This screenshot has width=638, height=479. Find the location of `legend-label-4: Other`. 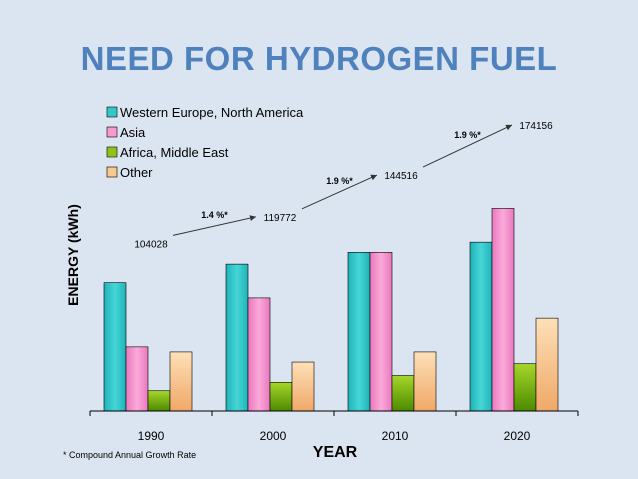

legend-label-4: Other is located at coordinates (136, 172).